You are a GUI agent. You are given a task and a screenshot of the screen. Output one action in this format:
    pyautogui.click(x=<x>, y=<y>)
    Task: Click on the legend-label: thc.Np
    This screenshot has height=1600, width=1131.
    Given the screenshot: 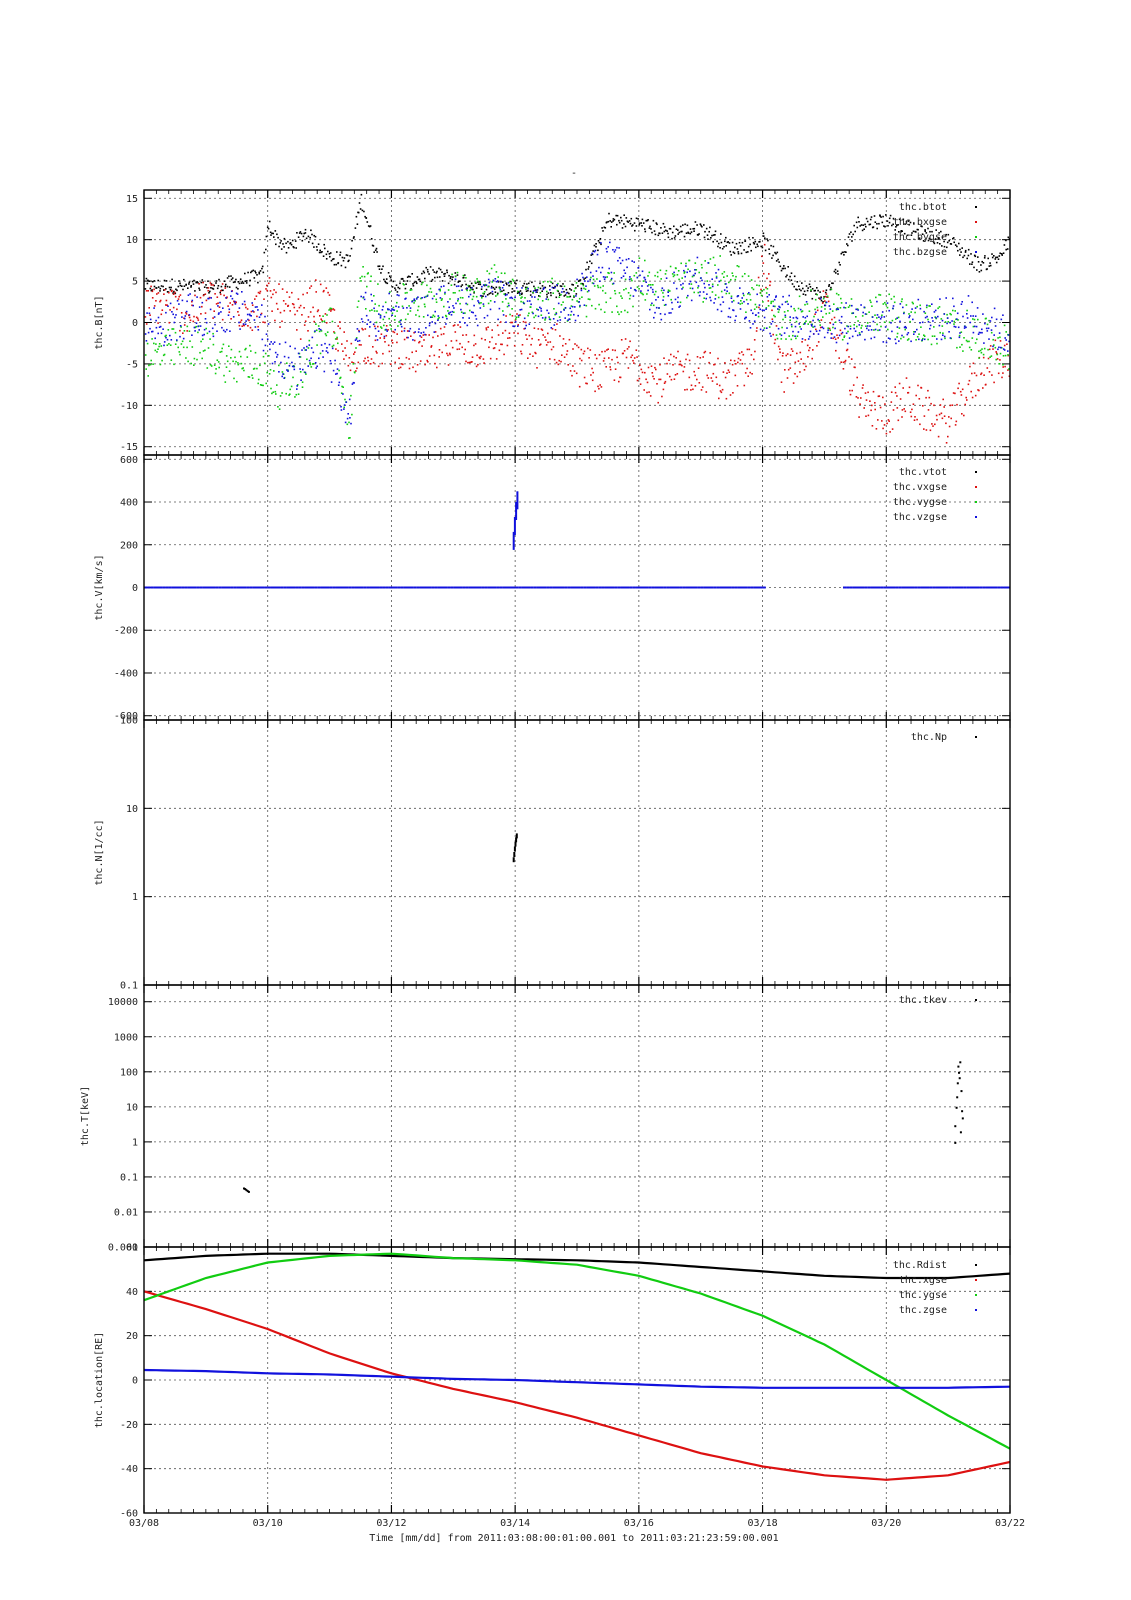 What is the action you would take?
    pyautogui.click(x=929, y=737)
    